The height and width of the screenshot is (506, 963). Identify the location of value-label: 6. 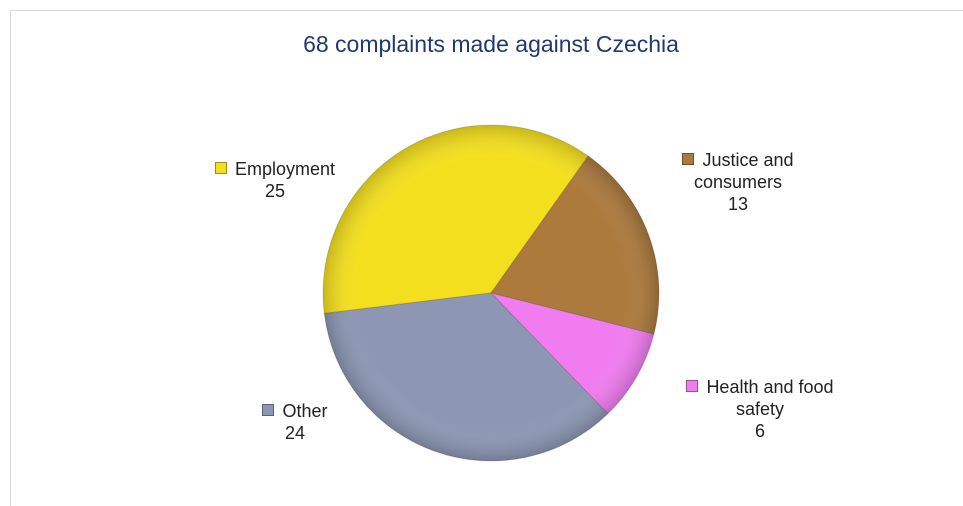
(759, 431).